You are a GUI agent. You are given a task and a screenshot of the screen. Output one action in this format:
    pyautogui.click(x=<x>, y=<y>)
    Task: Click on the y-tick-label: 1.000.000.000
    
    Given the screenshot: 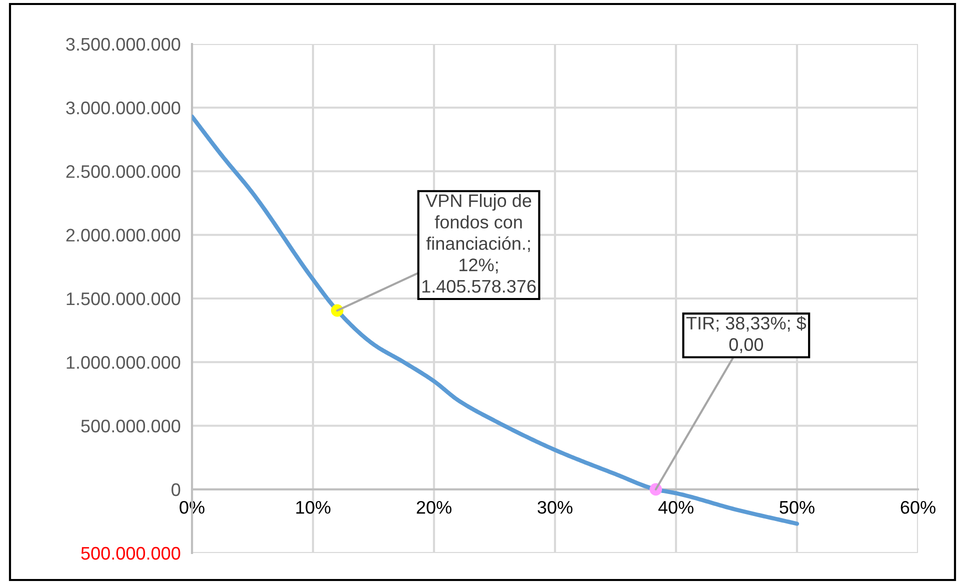 What is the action you would take?
    pyautogui.click(x=123, y=362)
    